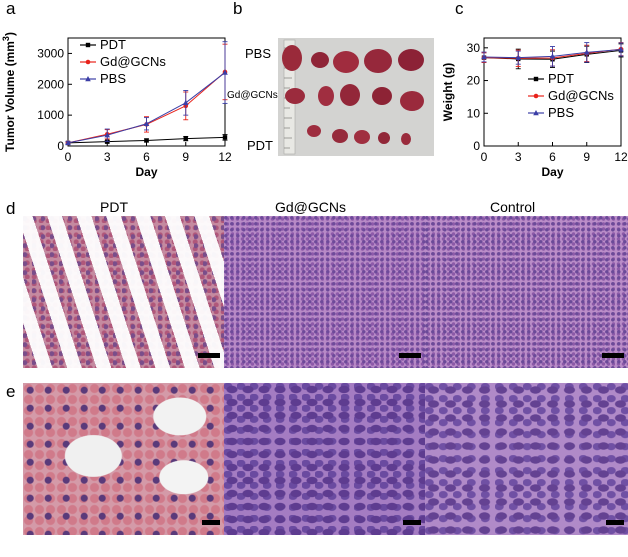 This screenshot has height=557, width=628. What do you see at coordinates (324, 292) in the screenshot?
I see `histology-d-gd` at bounding box center [324, 292].